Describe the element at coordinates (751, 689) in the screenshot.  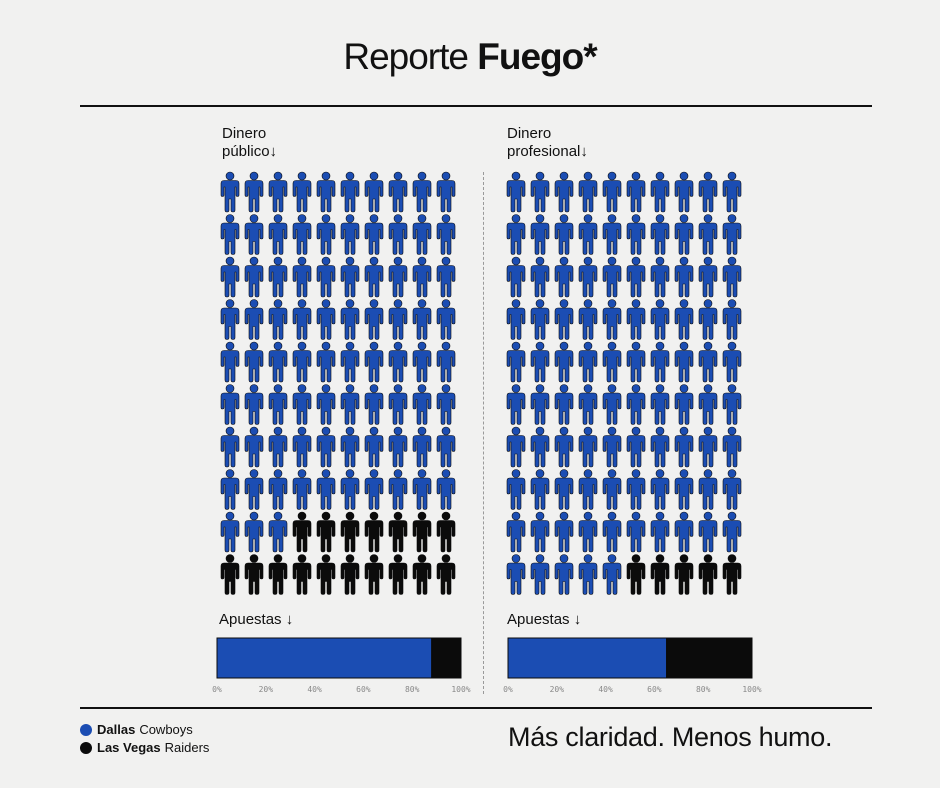
I see `pro-bets-tick-label: 100%` at that location.